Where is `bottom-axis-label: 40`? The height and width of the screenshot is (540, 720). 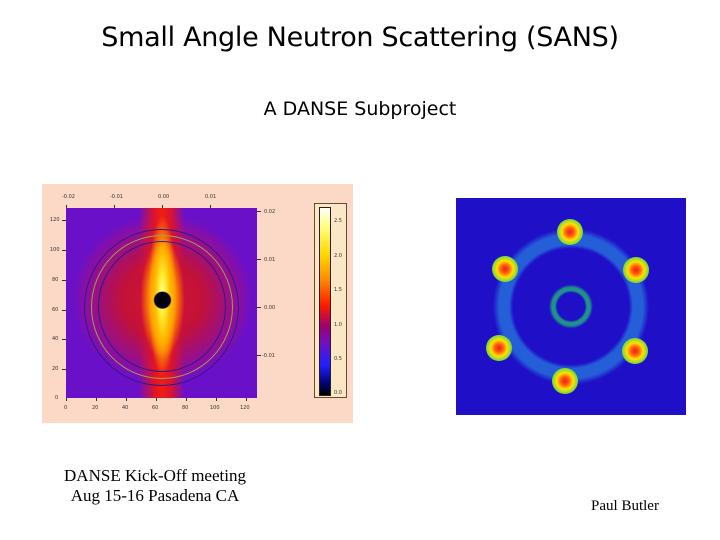 bottom-axis-label: 40 is located at coordinates (125, 408).